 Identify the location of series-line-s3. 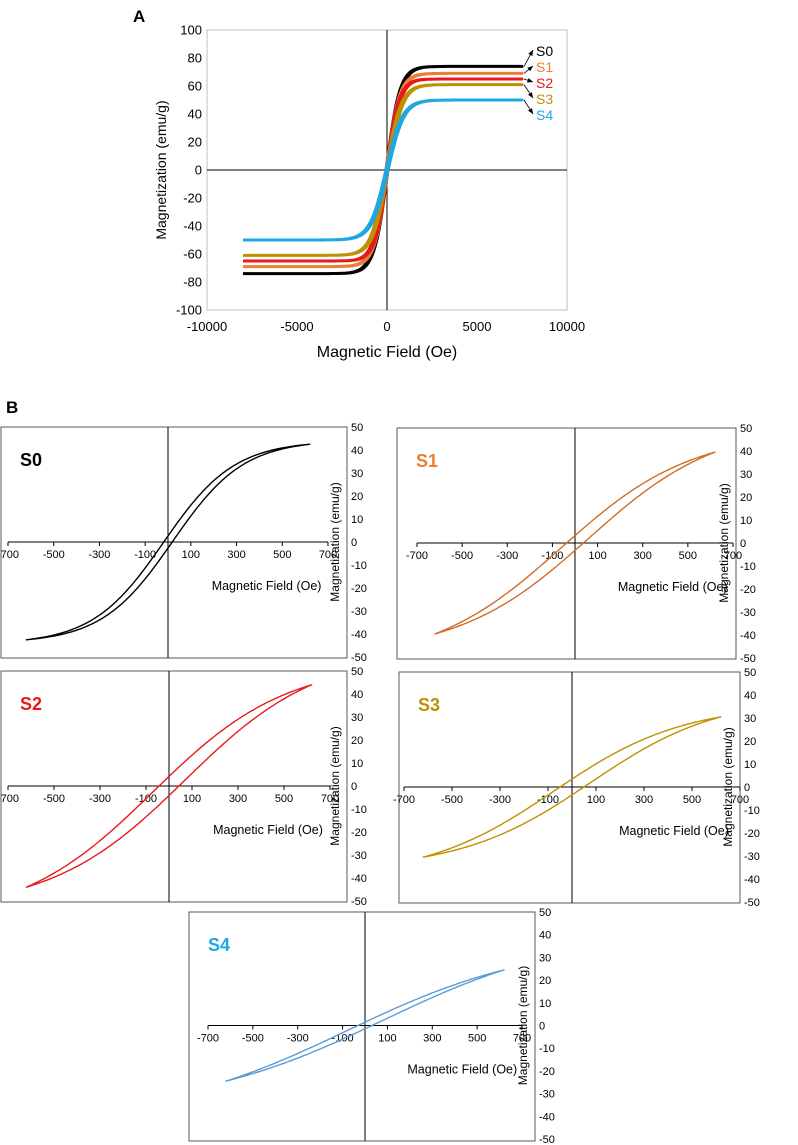
(383, 170).